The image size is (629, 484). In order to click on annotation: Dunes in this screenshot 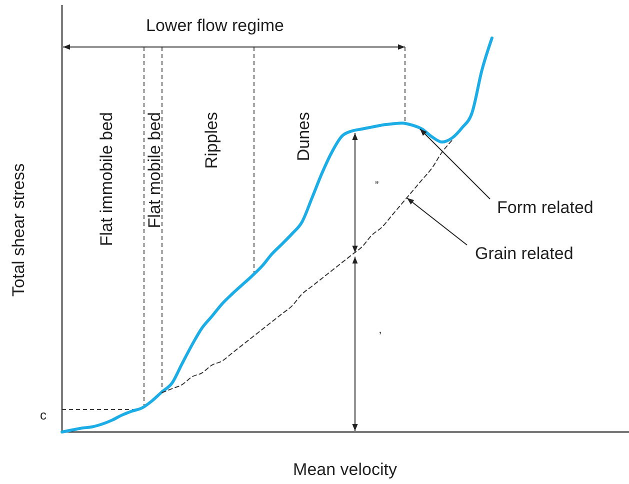, I will do `click(303, 137)`.